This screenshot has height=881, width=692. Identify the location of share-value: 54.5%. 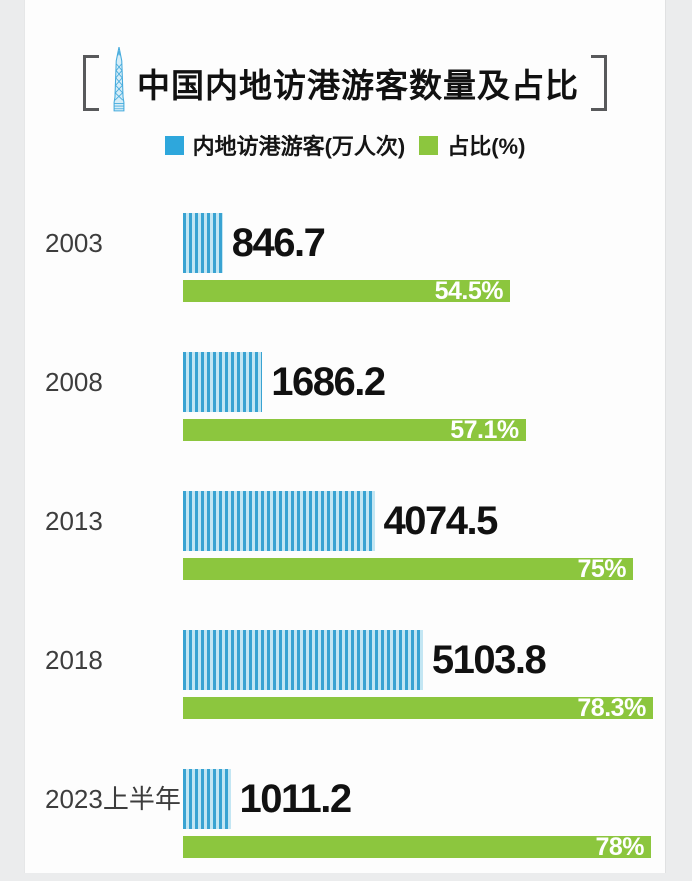
(469, 291).